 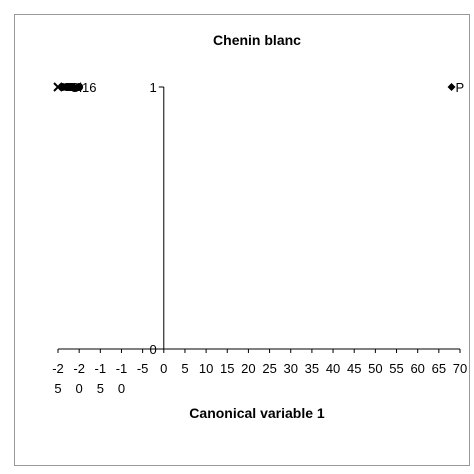 What do you see at coordinates (100, 378) in the screenshot?
I see `x-tick-label: -15` at bounding box center [100, 378].